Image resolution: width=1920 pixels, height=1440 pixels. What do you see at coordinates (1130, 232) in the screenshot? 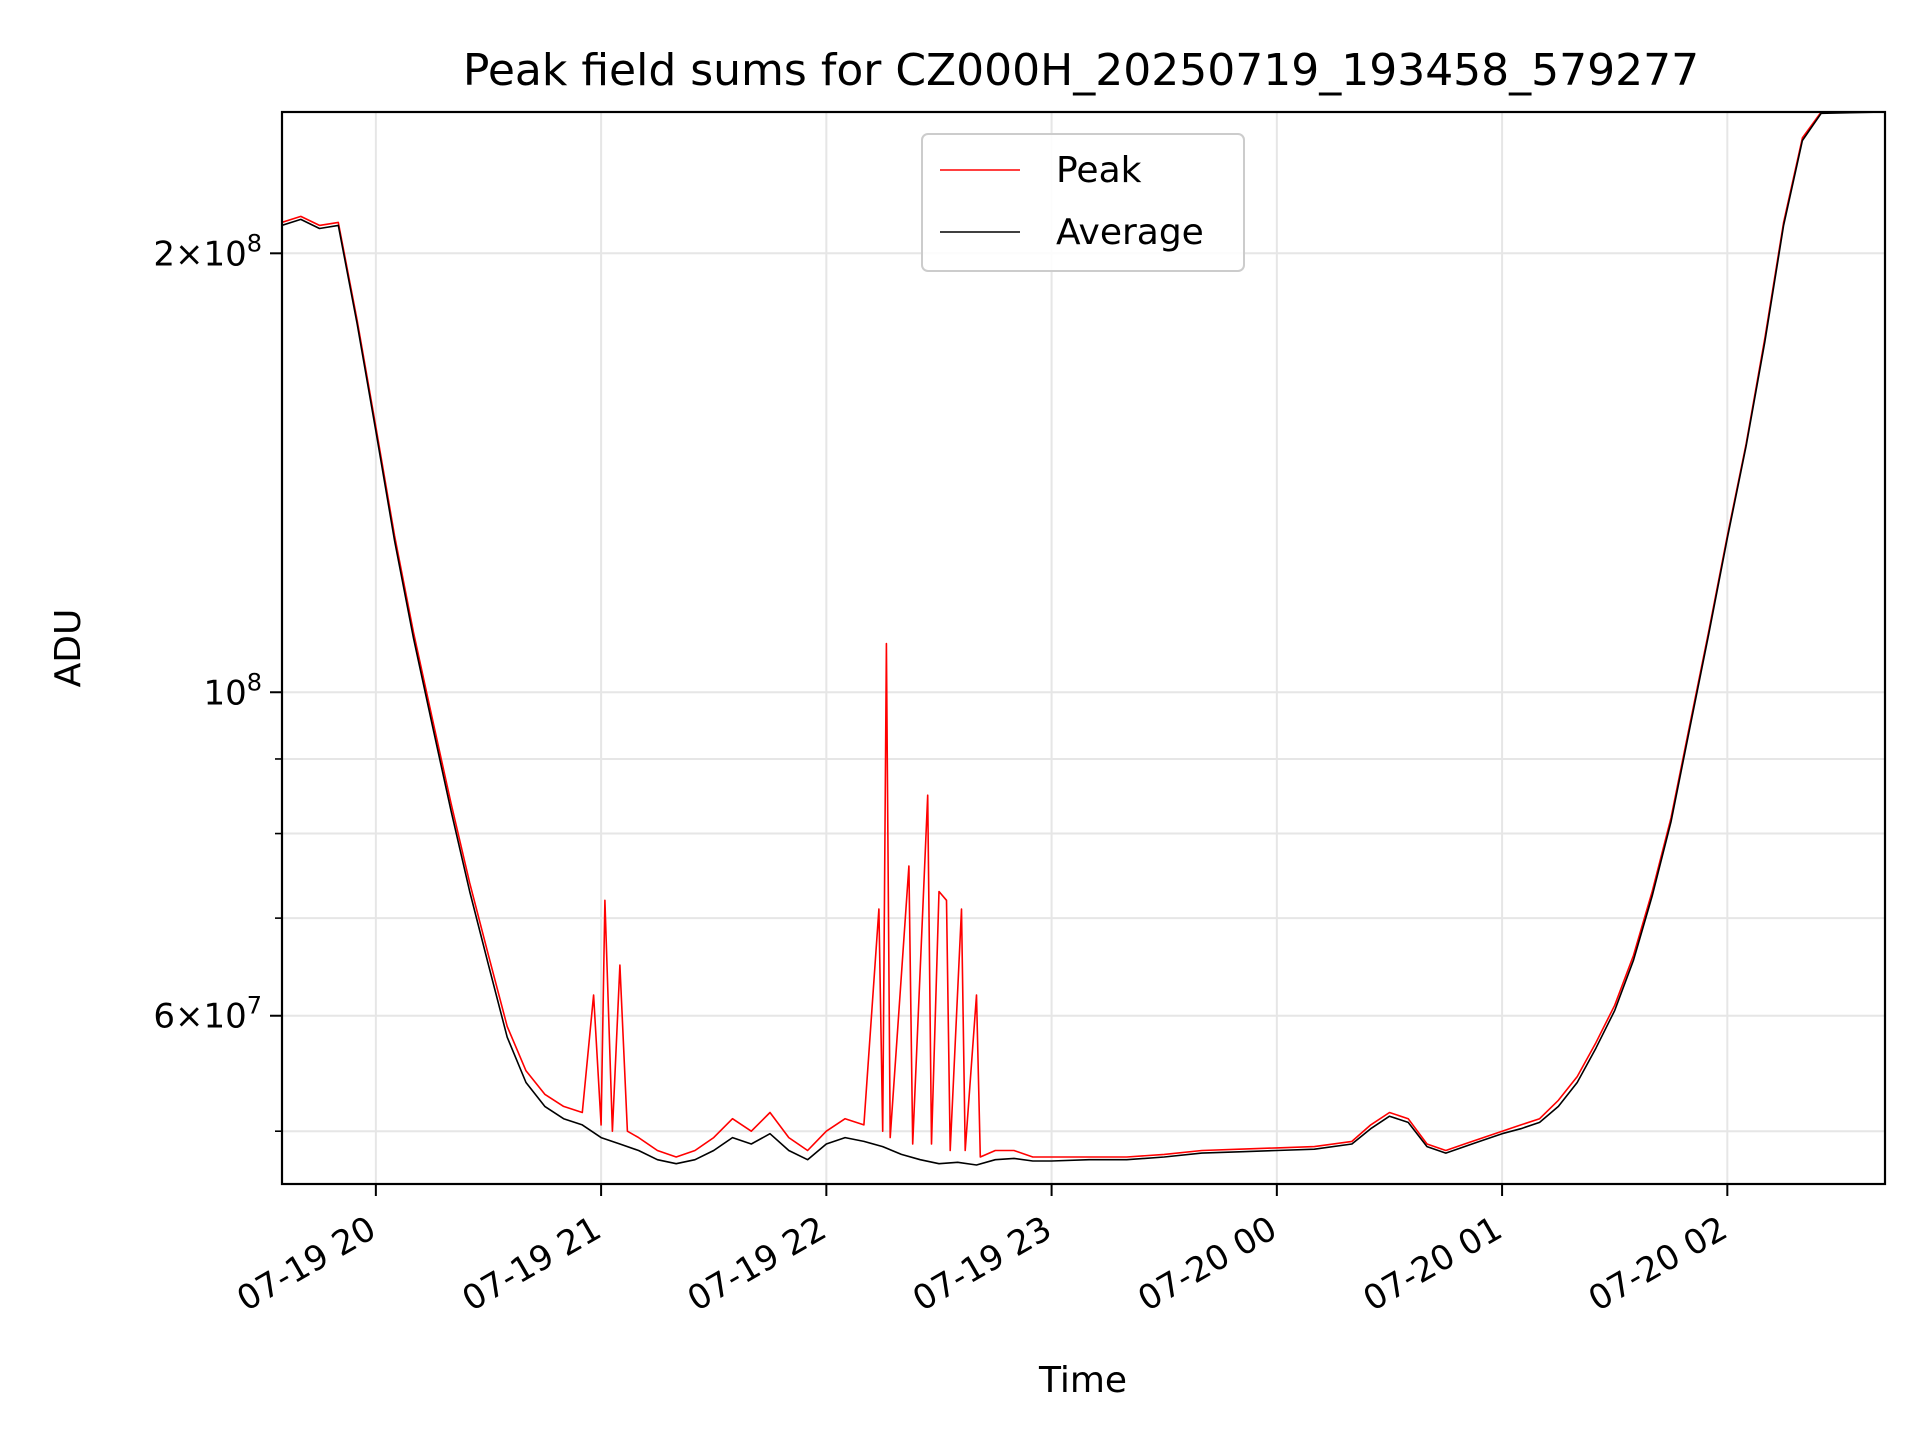
I see `legend-label-average: Average` at bounding box center [1130, 232].